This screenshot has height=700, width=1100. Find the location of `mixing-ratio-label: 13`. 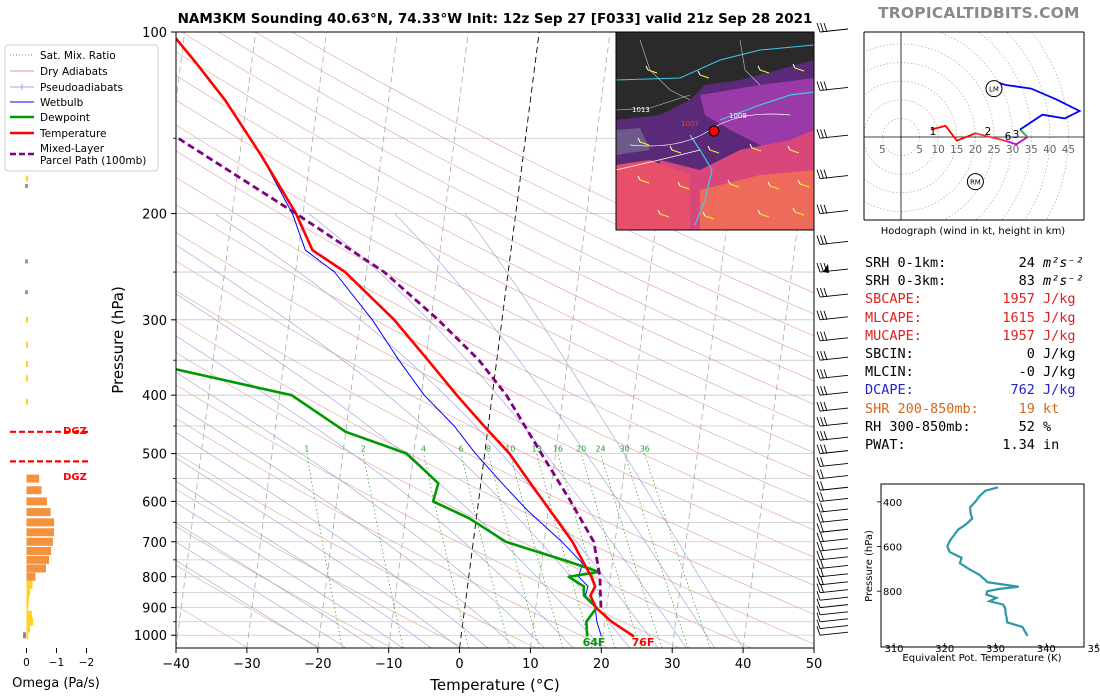

mixing-ratio-label: 13 is located at coordinates (536, 449).